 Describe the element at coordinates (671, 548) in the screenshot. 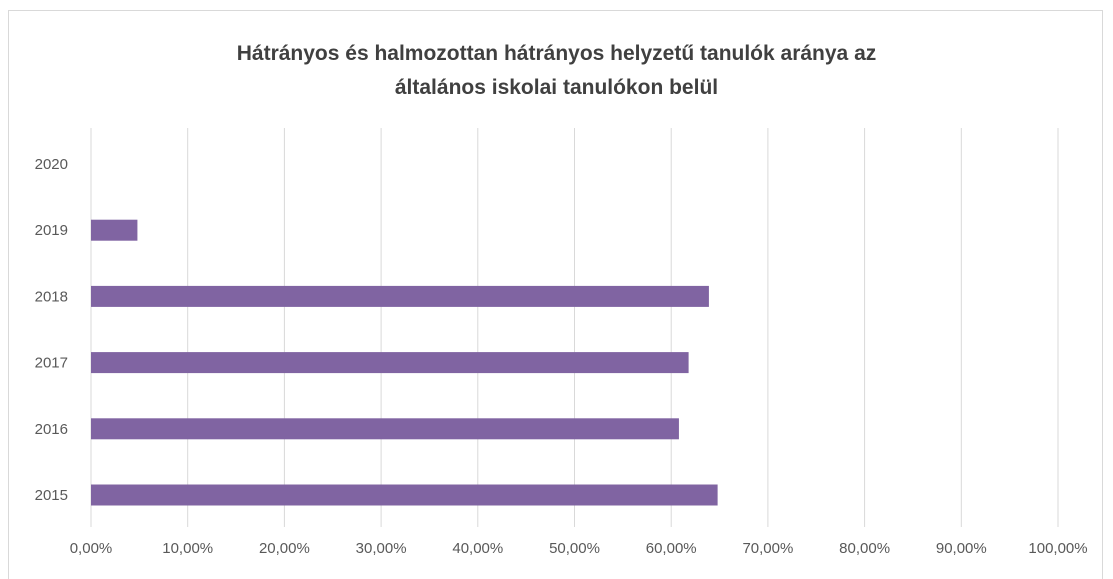

I see `x-tick-label: 60,00%` at that location.